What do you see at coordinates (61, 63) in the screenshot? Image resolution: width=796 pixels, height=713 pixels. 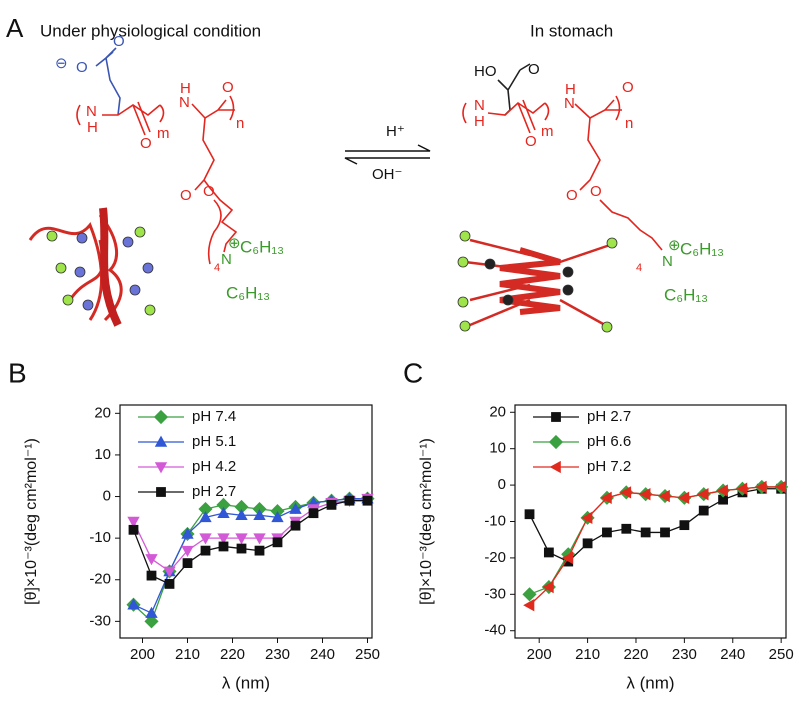 I see `atom-label: ⊖` at bounding box center [61, 63].